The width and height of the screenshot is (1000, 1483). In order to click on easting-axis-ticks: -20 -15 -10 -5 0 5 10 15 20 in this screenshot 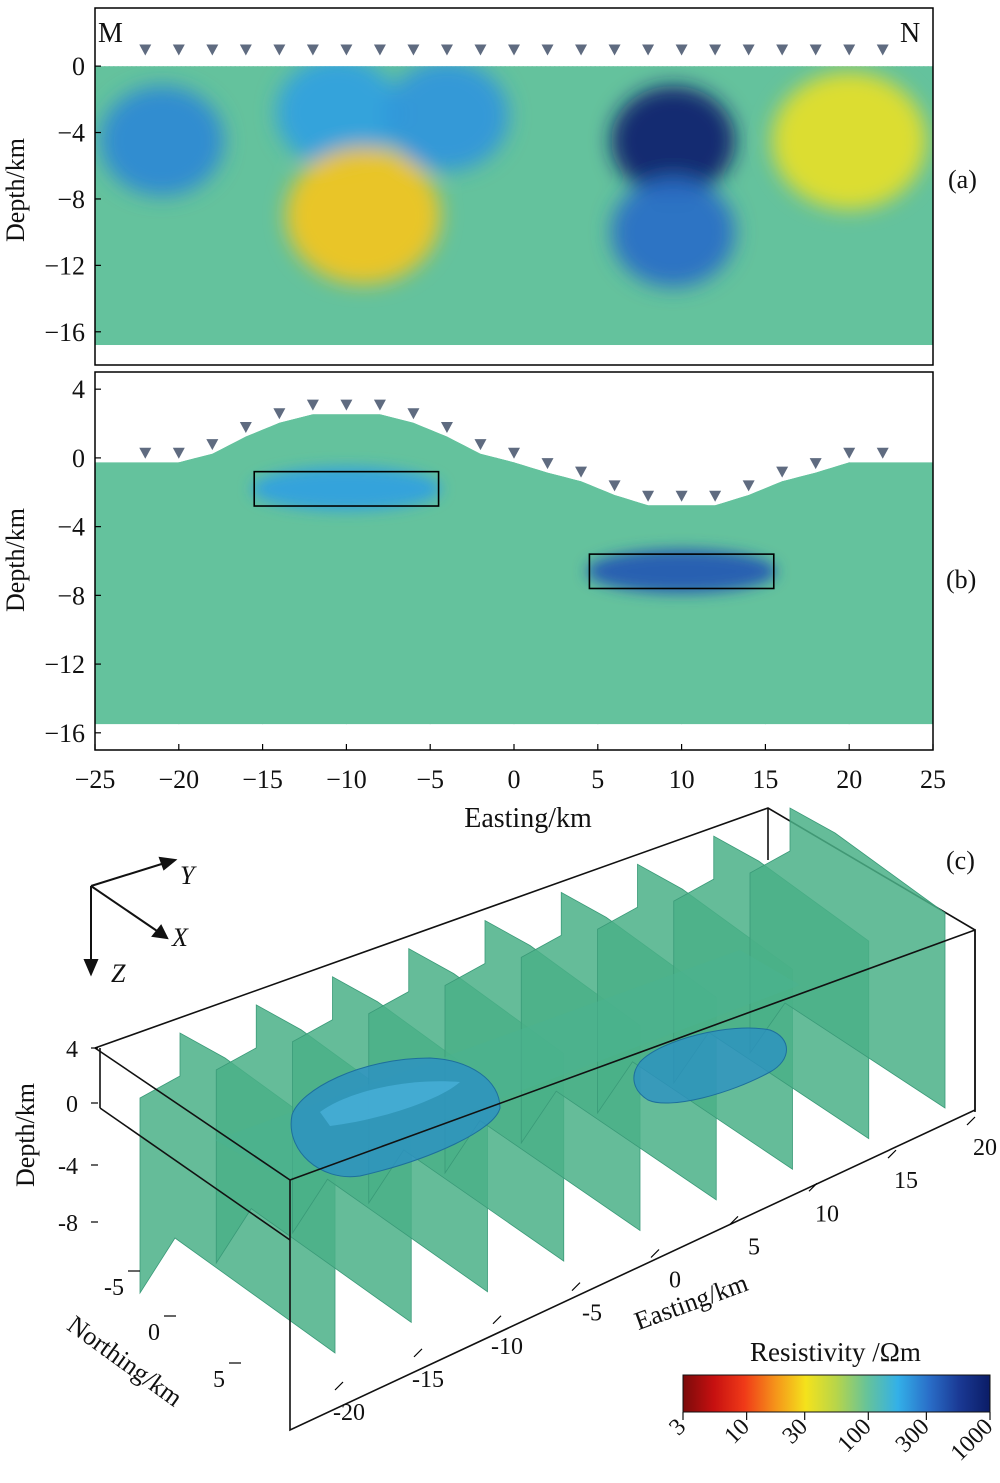, I will do `click(665, 1271)`.